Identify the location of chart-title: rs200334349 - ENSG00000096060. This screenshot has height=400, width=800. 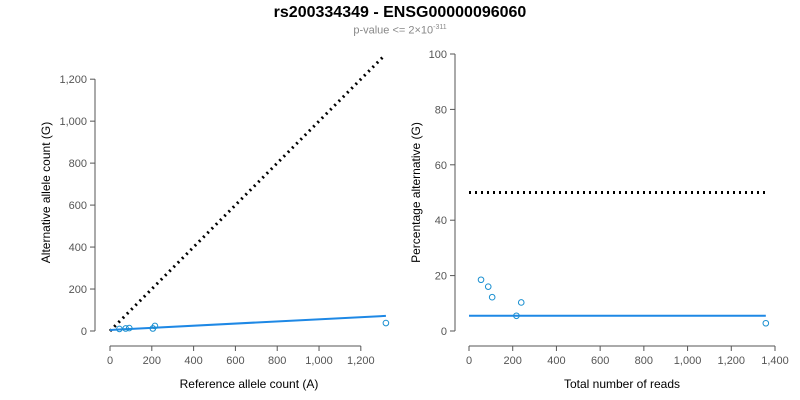
(400, 12).